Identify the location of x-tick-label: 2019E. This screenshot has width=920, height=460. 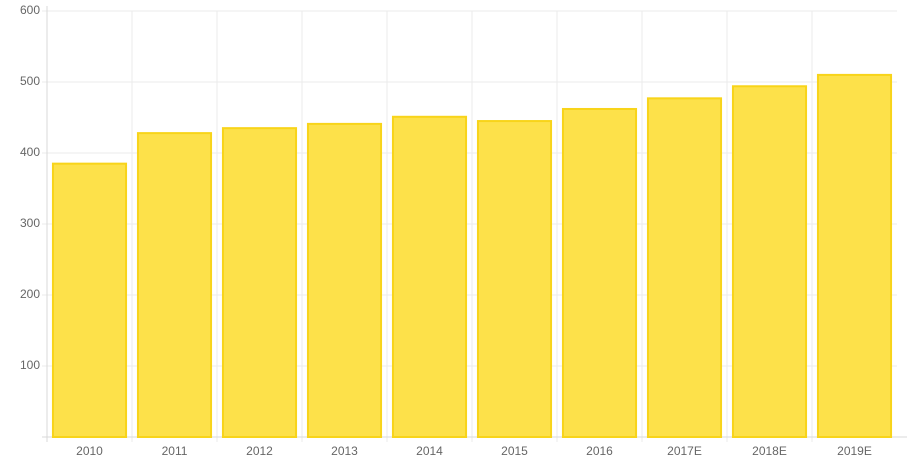
(854, 451).